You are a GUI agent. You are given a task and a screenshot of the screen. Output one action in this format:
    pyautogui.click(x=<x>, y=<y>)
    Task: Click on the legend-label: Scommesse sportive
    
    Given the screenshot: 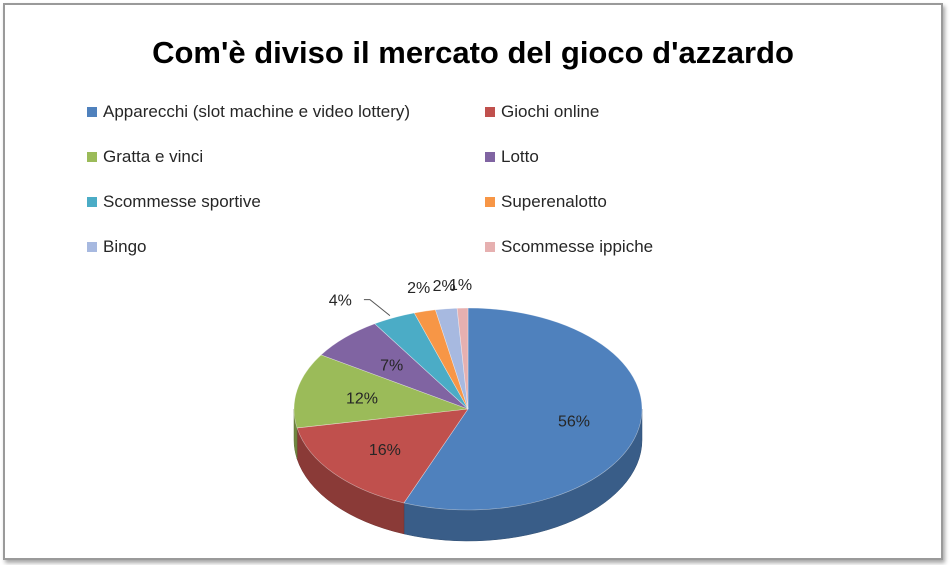 What is the action you would take?
    pyautogui.click(x=182, y=201)
    